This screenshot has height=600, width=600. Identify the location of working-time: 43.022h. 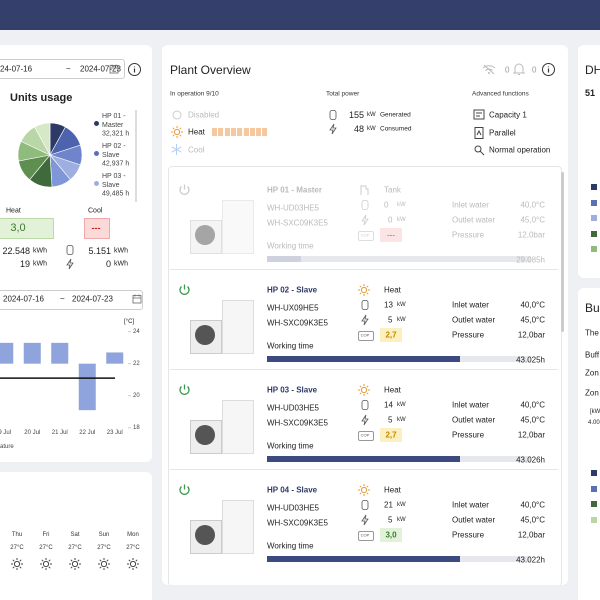
(530, 560).